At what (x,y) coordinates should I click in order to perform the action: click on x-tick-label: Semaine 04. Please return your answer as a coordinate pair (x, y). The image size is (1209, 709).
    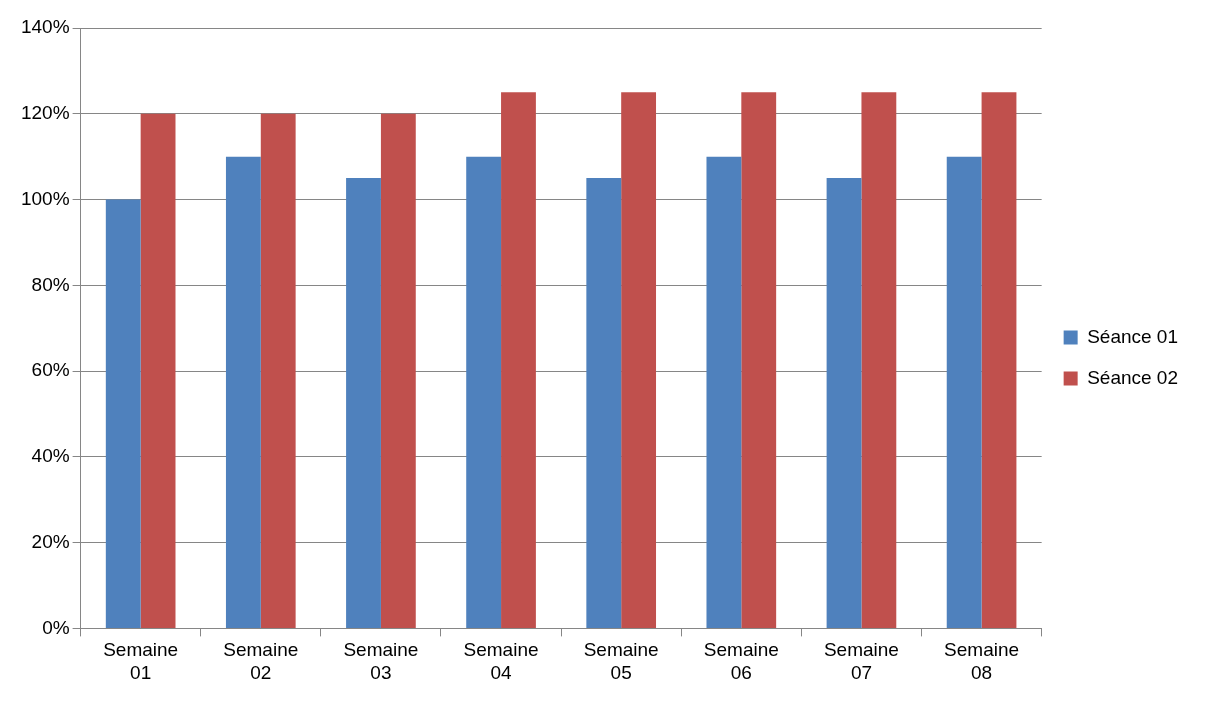
    Looking at the image, I should click on (501, 661).